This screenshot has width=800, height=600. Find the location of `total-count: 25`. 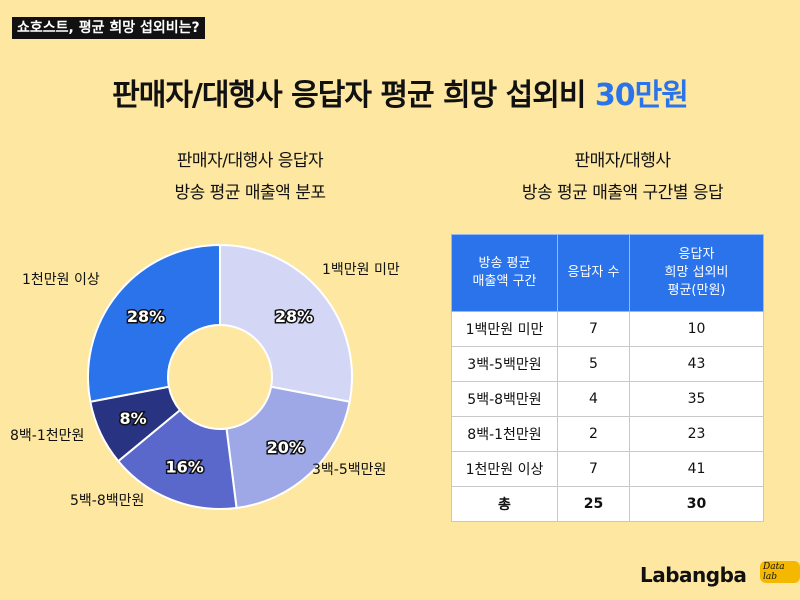

total-count: 25 is located at coordinates (593, 504).